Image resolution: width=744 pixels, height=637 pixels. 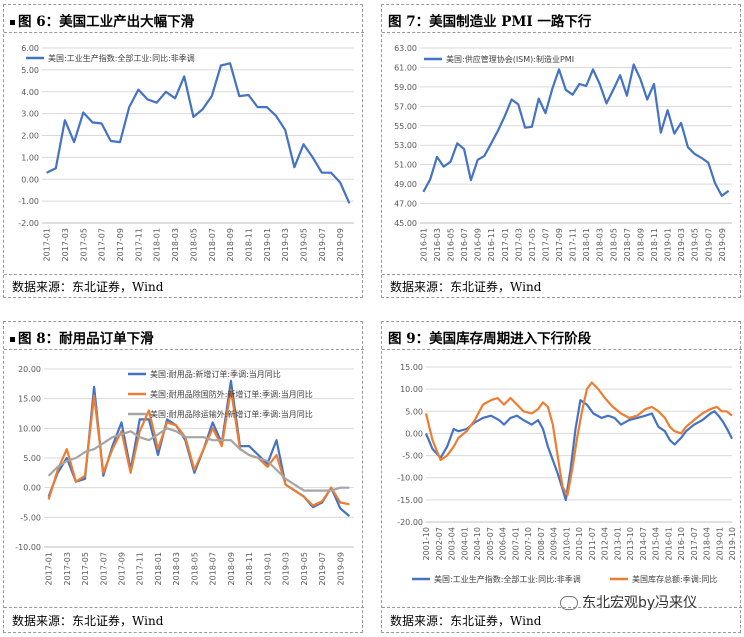 I want to click on y-tick-label: 57.00, so click(x=405, y=106).